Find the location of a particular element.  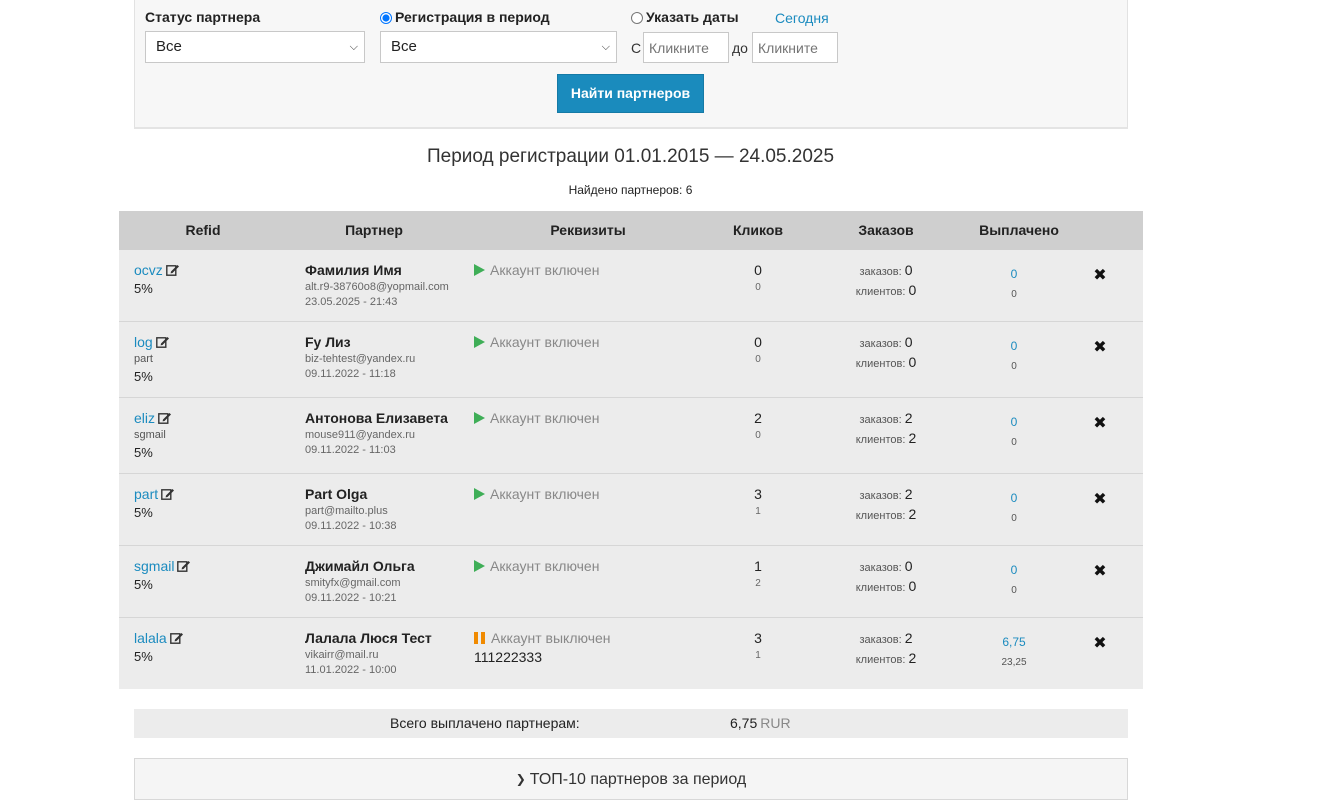

total-paid-value-wrap: 6,75 RUR is located at coordinates (760, 723).